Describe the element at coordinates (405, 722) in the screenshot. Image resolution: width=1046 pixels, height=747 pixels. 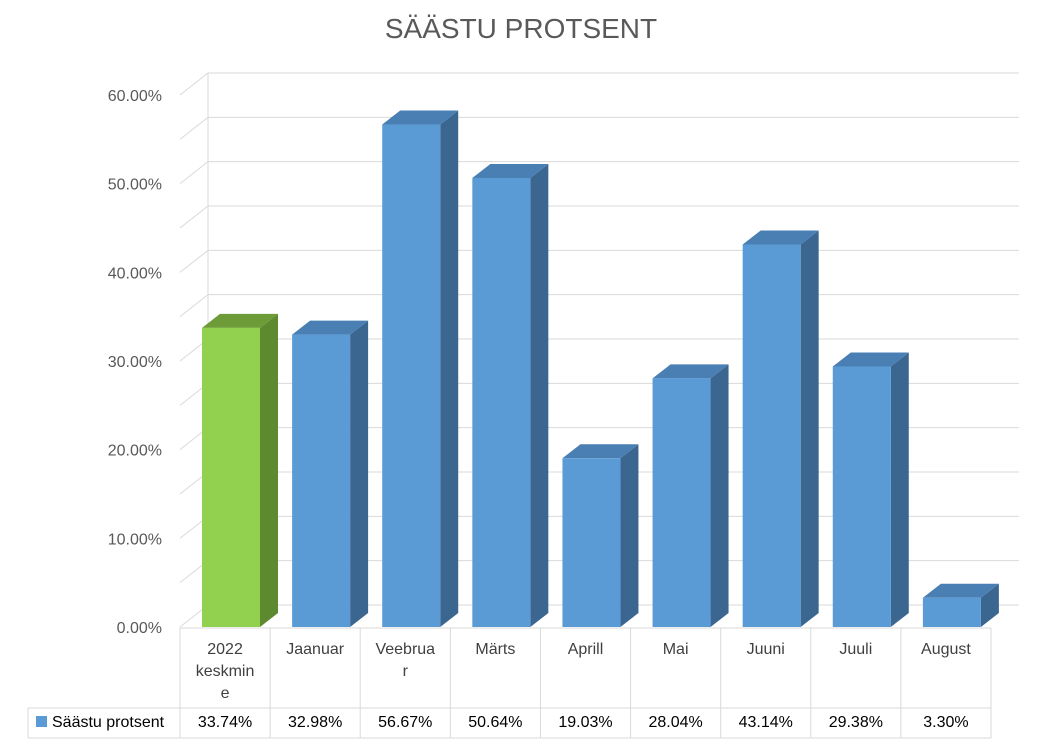
I see `data-label: 56.67%` at that location.